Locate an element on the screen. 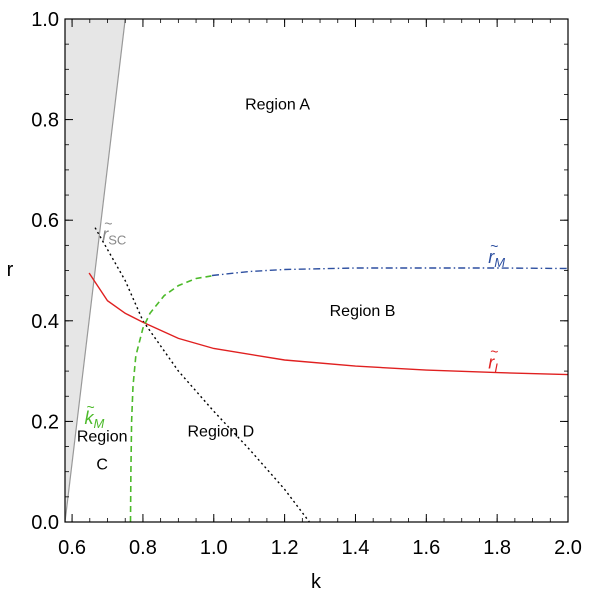  region-label: Region D is located at coordinates (221, 431).